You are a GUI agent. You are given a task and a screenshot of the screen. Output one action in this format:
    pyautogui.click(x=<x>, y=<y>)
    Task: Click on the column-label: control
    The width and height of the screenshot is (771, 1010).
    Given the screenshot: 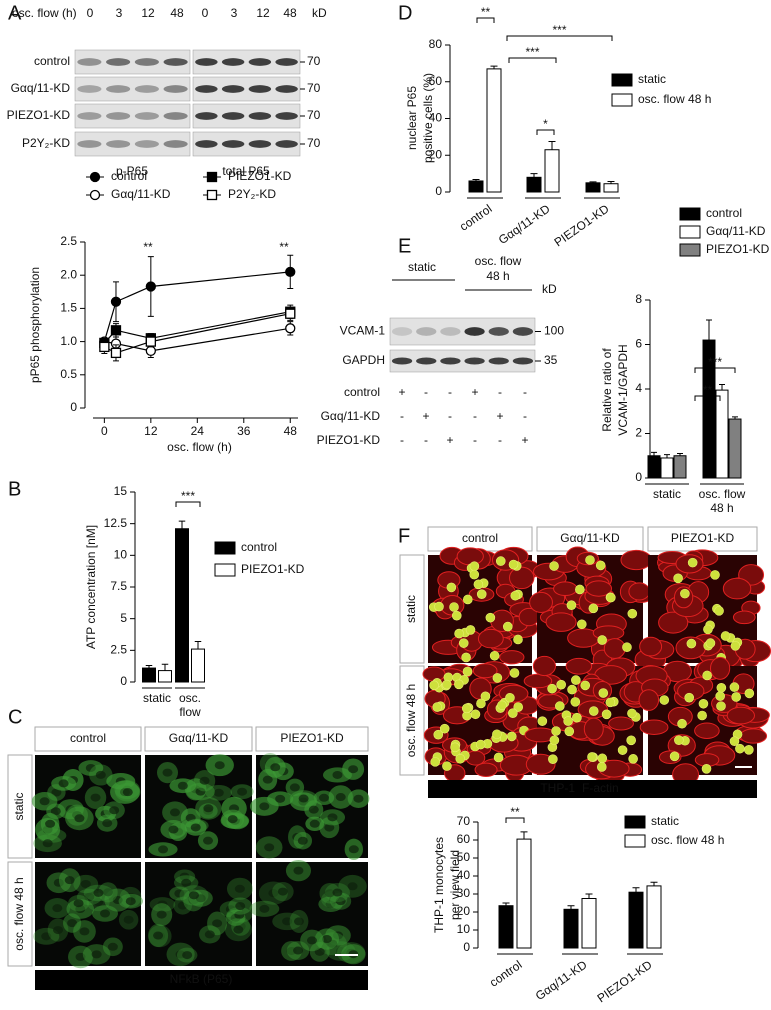 What is the action you would take?
    pyautogui.click(x=88, y=738)
    